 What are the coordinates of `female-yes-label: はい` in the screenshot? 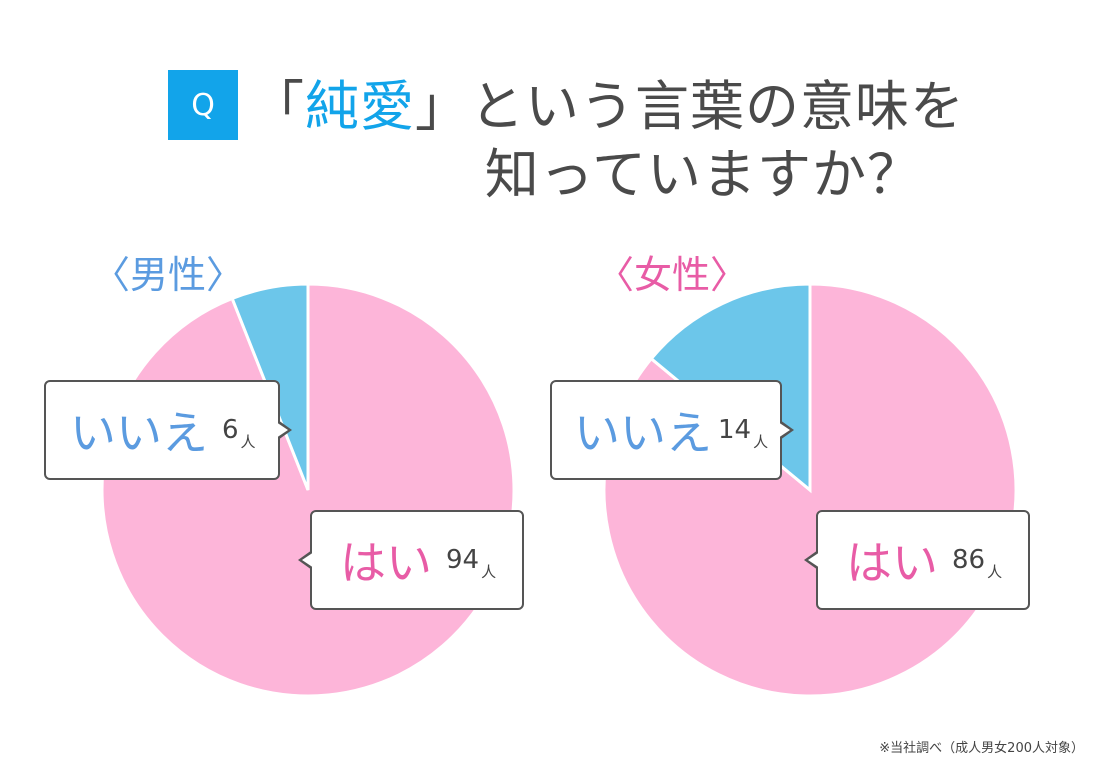 It's located at (892, 563).